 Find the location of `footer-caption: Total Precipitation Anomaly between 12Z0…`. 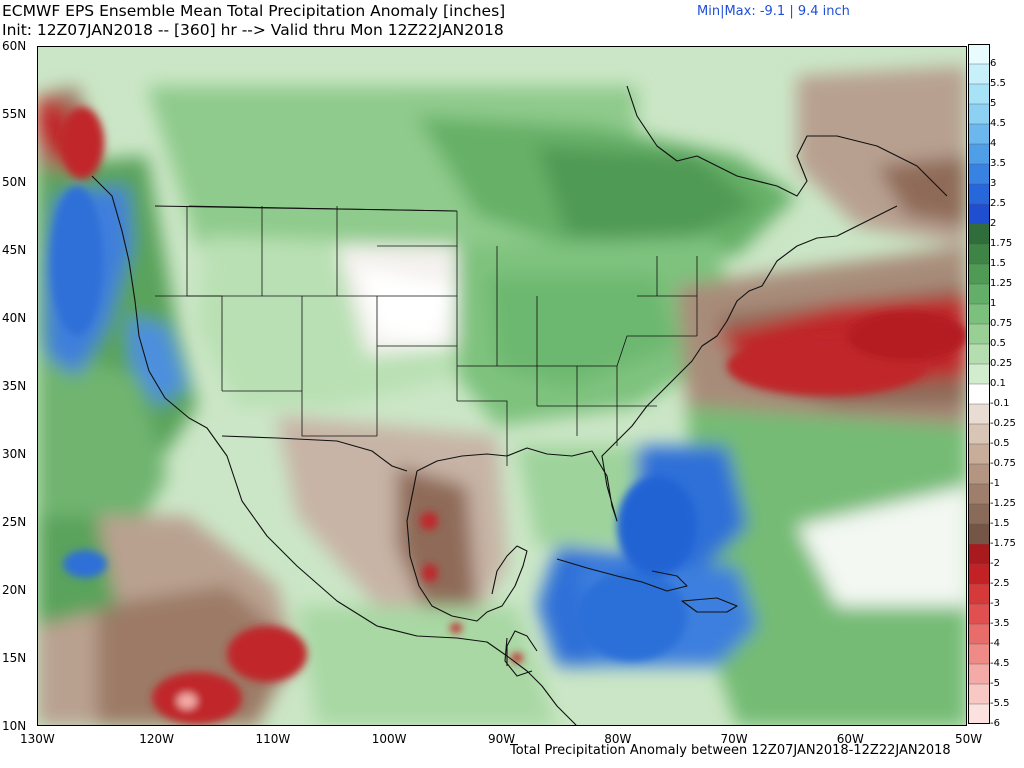

footer-caption: Total Precipitation Anomaly between 12Z0… is located at coordinates (730, 750).